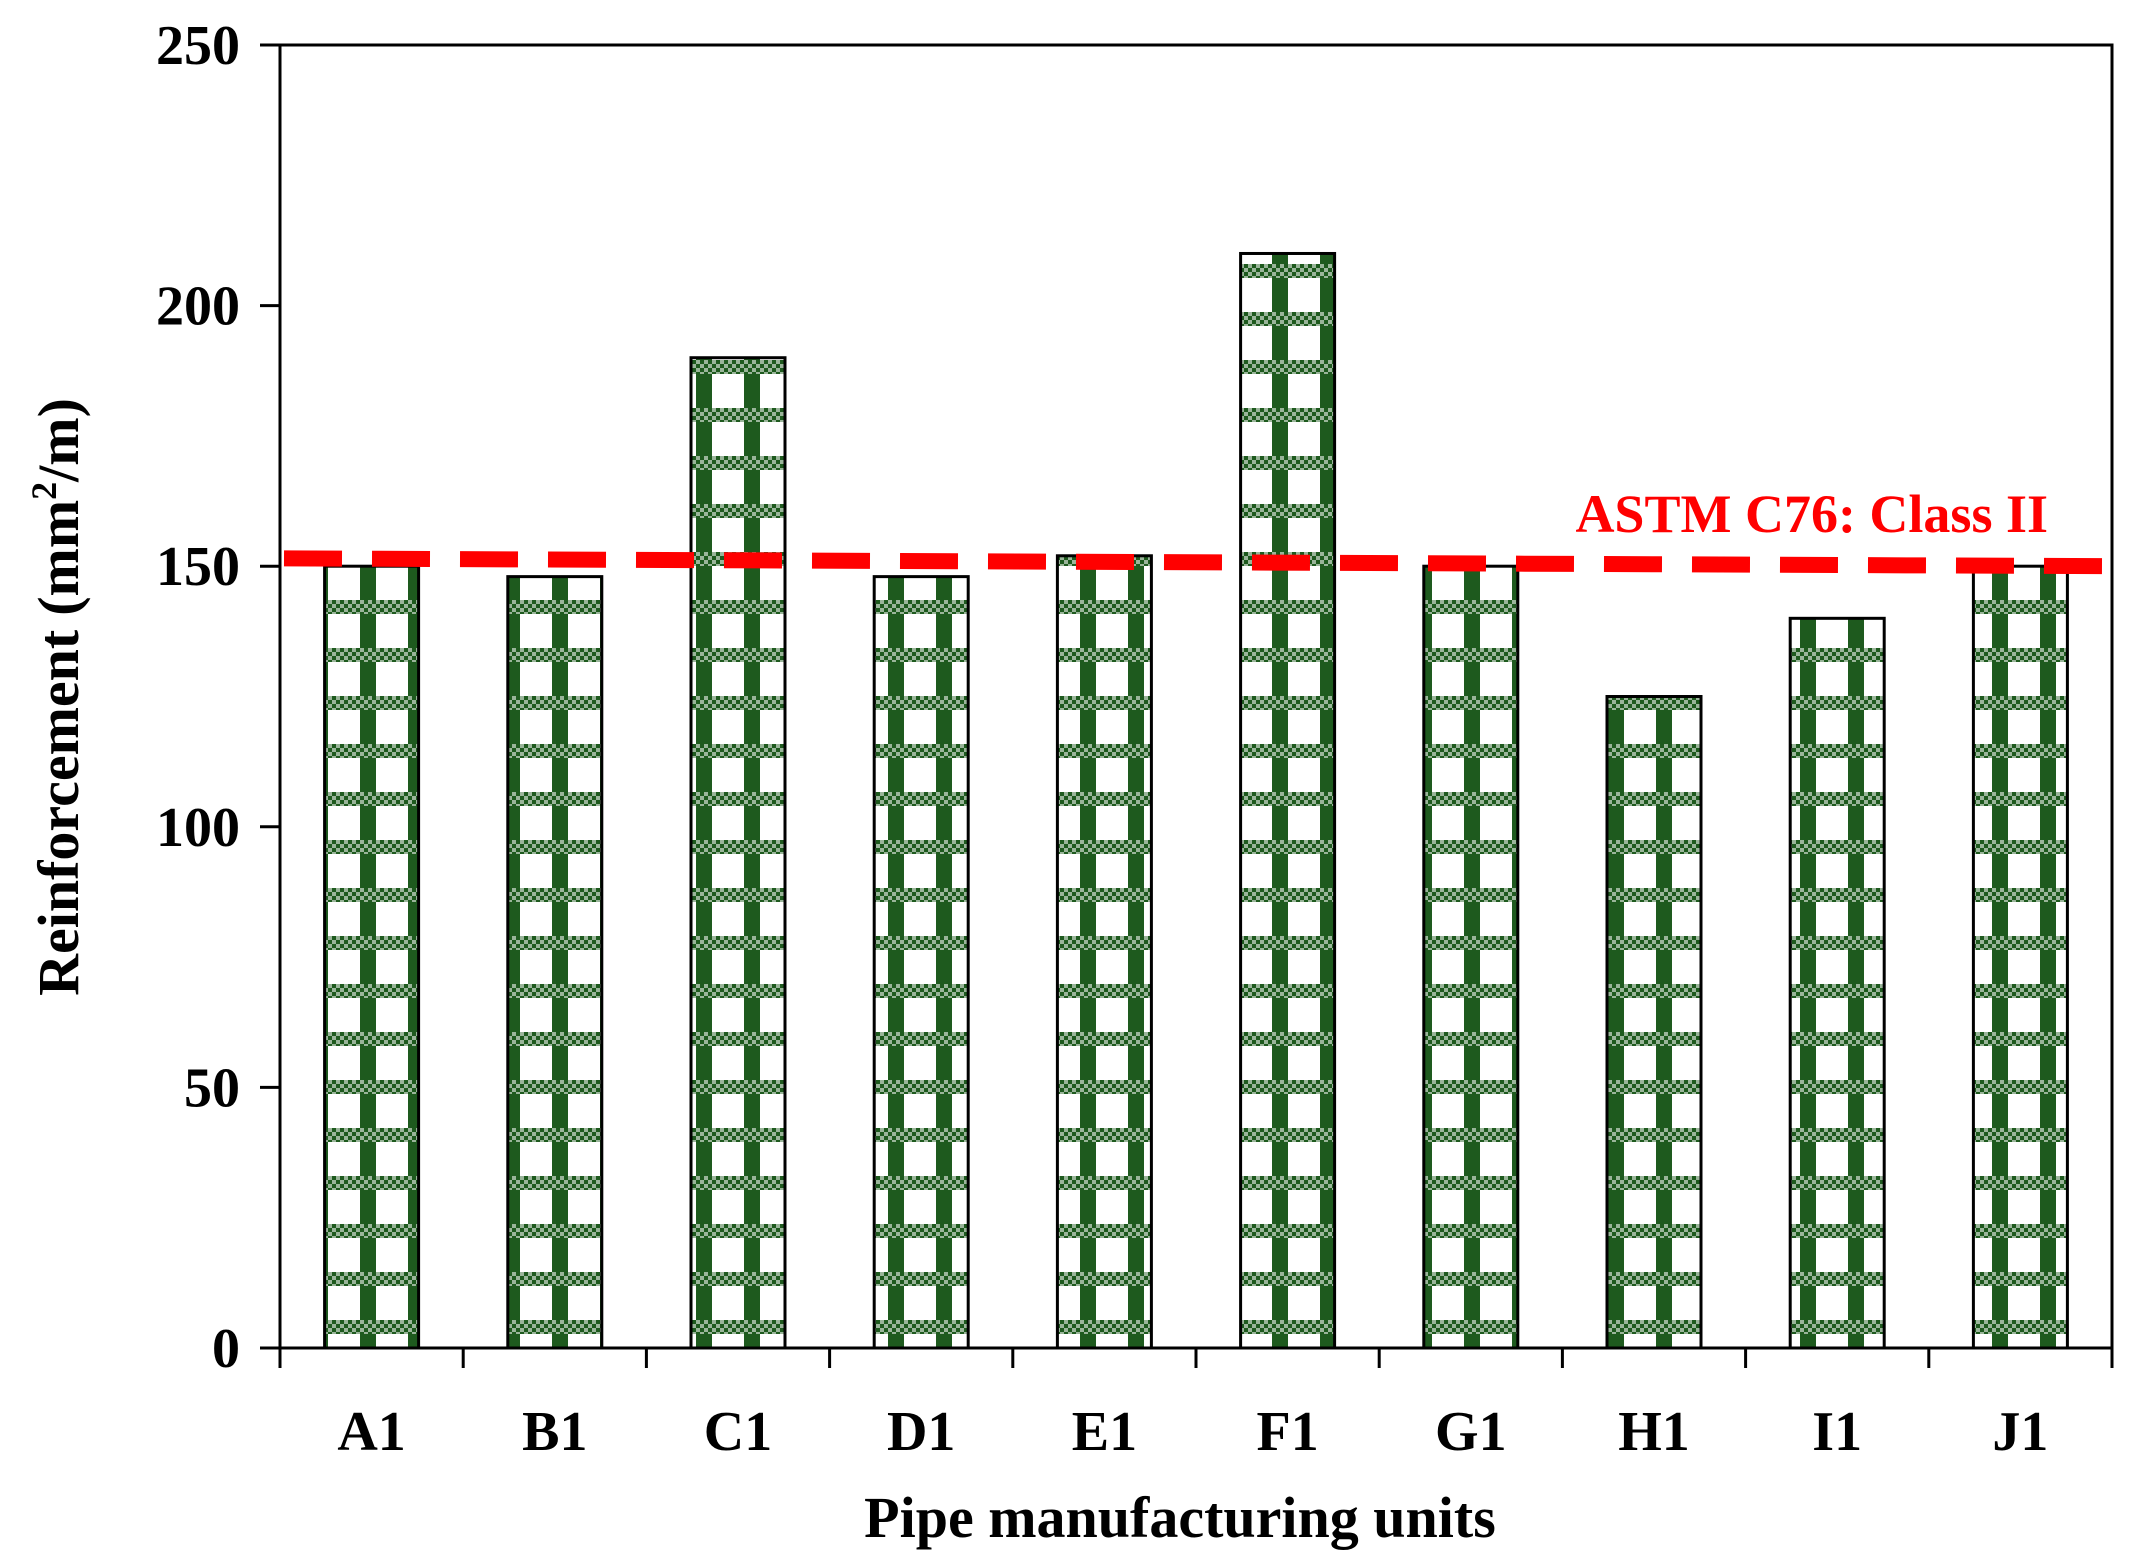 The height and width of the screenshot is (1566, 2130). What do you see at coordinates (1837, 1432) in the screenshot?
I see `x-tick-label: I1` at bounding box center [1837, 1432].